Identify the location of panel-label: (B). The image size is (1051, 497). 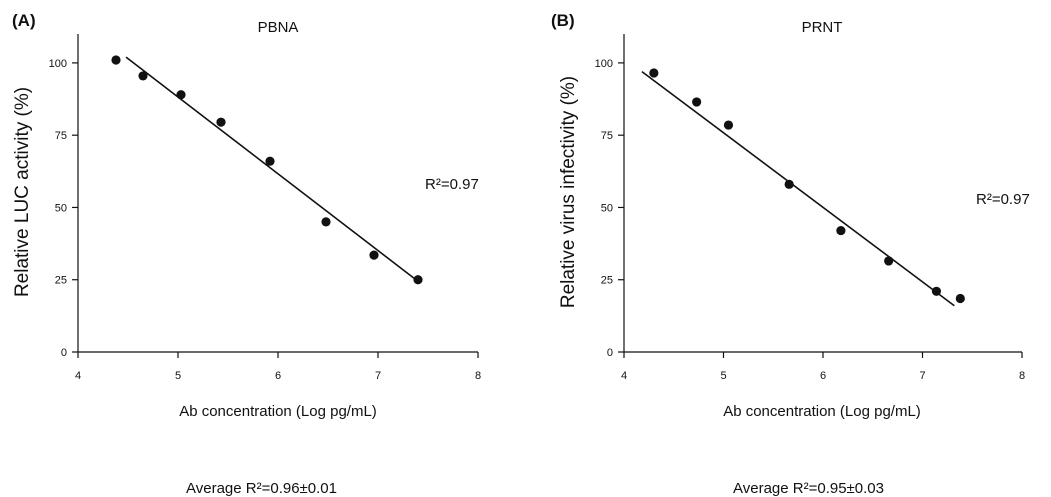
(563, 20).